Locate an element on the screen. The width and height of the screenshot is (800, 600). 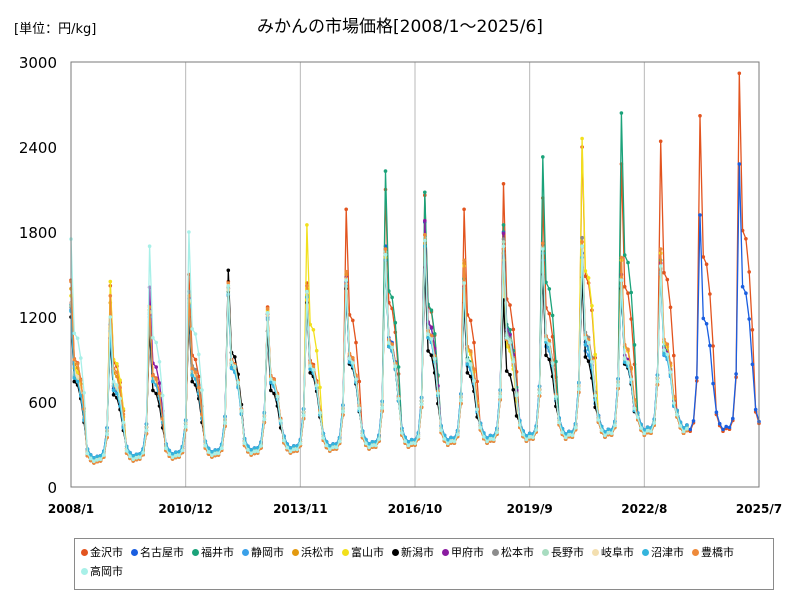
legend-item: 豊橋市 is located at coordinates (713, 552).